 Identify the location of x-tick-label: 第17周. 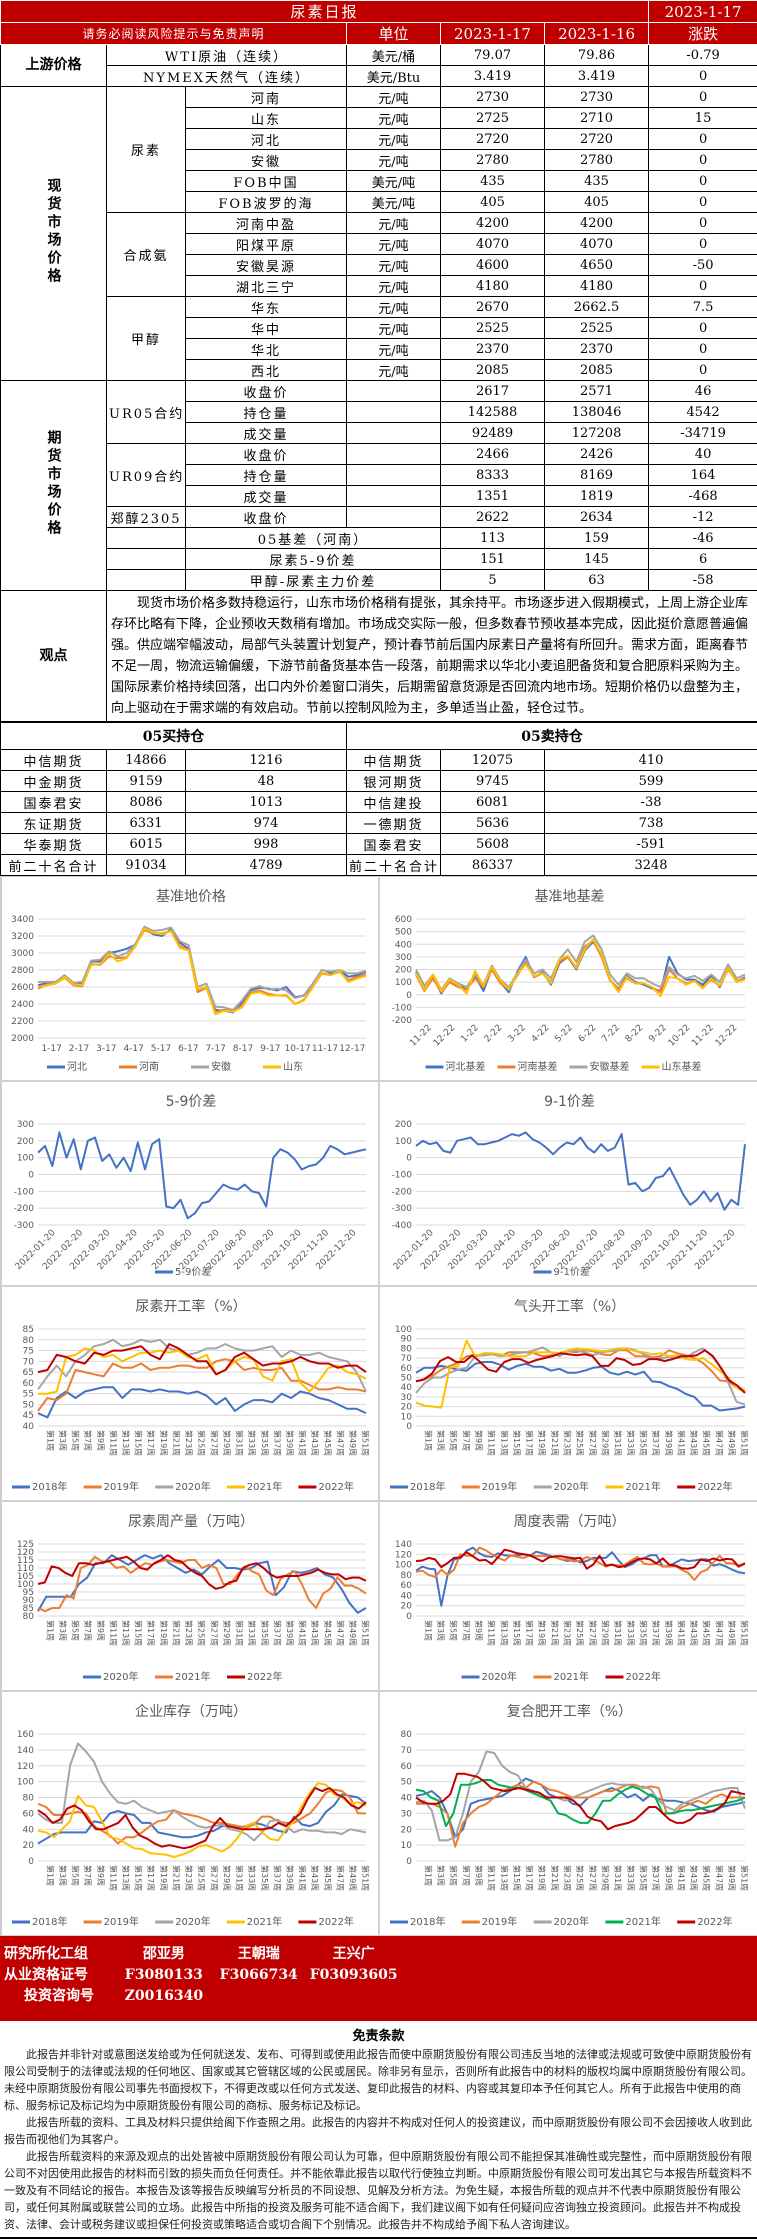
(530, 1633).